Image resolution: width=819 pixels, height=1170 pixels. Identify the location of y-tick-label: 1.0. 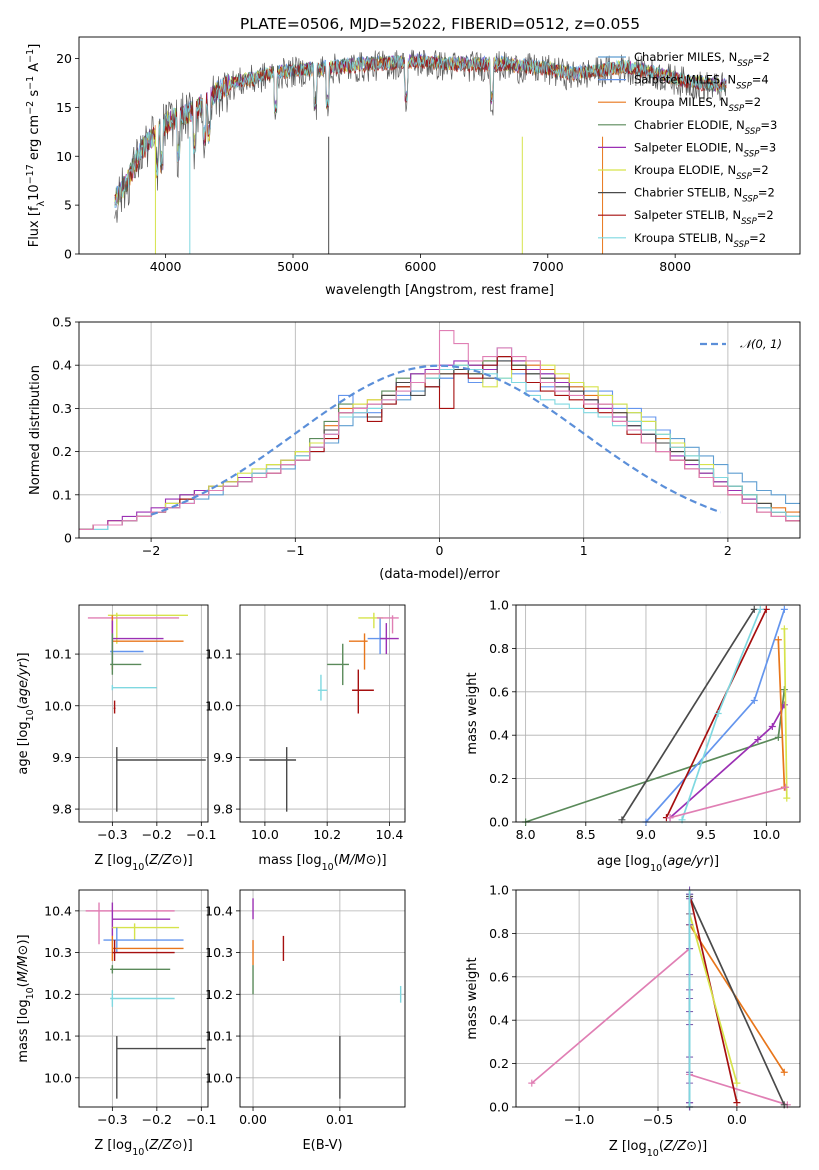
(499, 605).